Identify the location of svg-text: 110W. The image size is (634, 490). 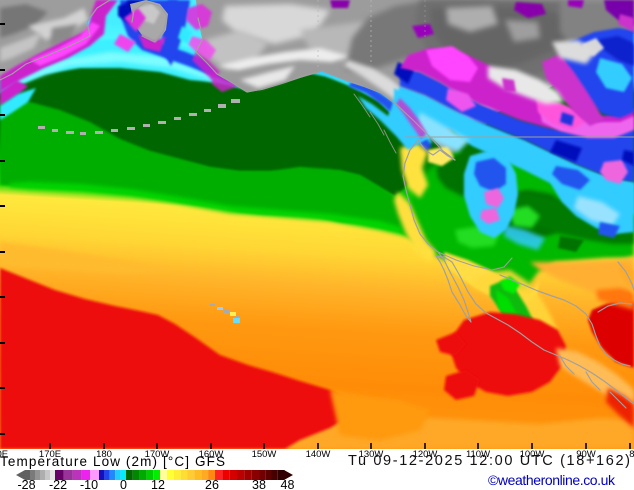
(478, 454).